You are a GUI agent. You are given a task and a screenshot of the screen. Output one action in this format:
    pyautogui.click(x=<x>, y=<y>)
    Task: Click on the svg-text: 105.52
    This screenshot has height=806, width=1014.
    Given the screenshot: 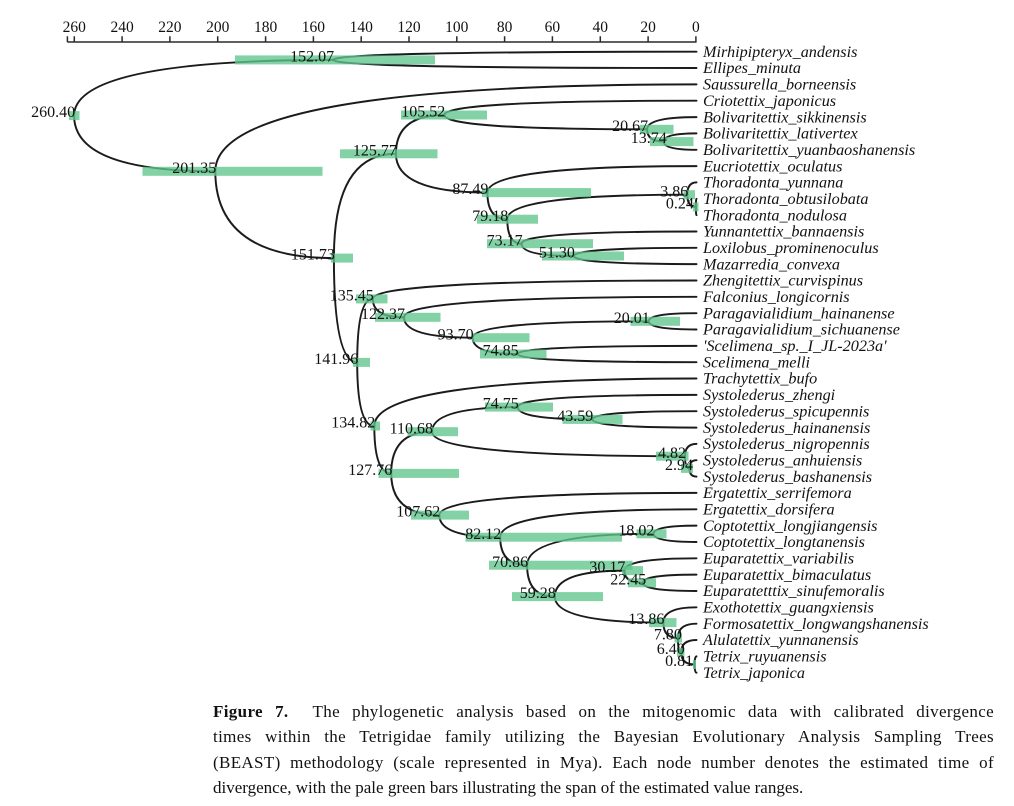 What is the action you would take?
    pyautogui.click(x=423, y=112)
    